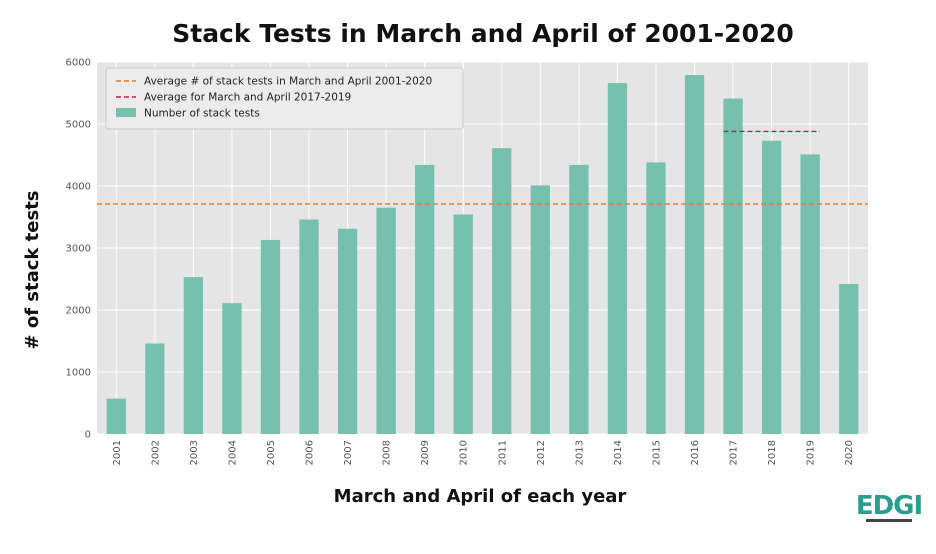 The height and width of the screenshot is (554, 936). What do you see at coordinates (193, 355) in the screenshot?
I see `bar-2003` at bounding box center [193, 355].